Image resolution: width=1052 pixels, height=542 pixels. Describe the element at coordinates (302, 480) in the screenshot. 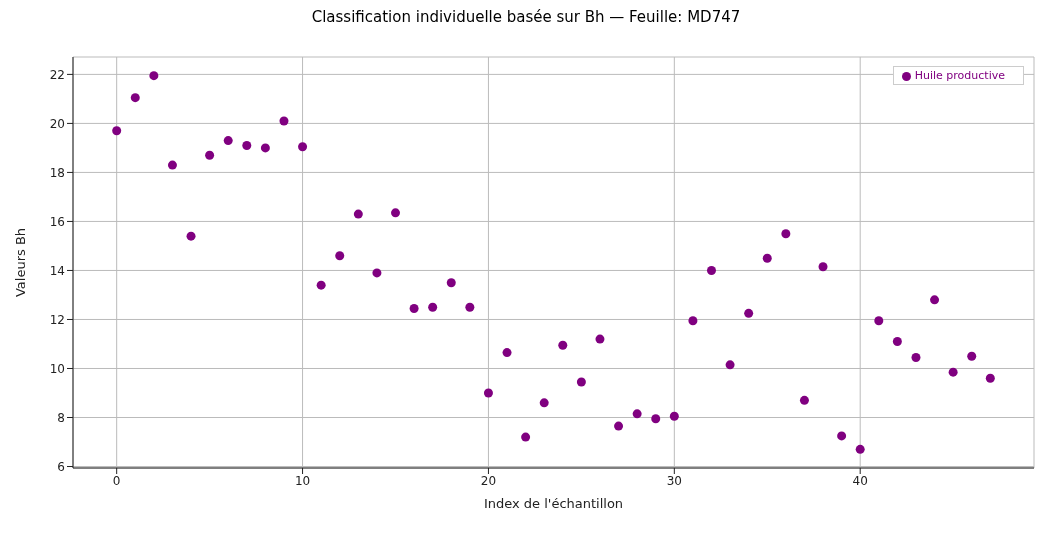

I see `x-tick-label: 10` at that location.